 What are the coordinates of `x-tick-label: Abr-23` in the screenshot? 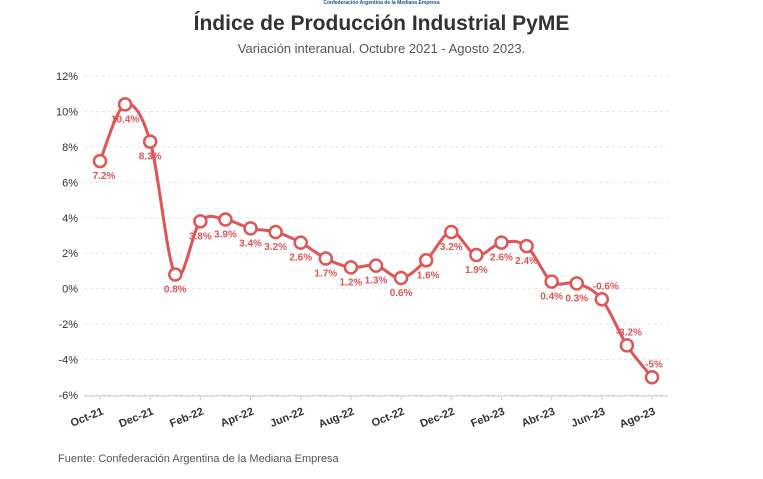 It's located at (538, 418).